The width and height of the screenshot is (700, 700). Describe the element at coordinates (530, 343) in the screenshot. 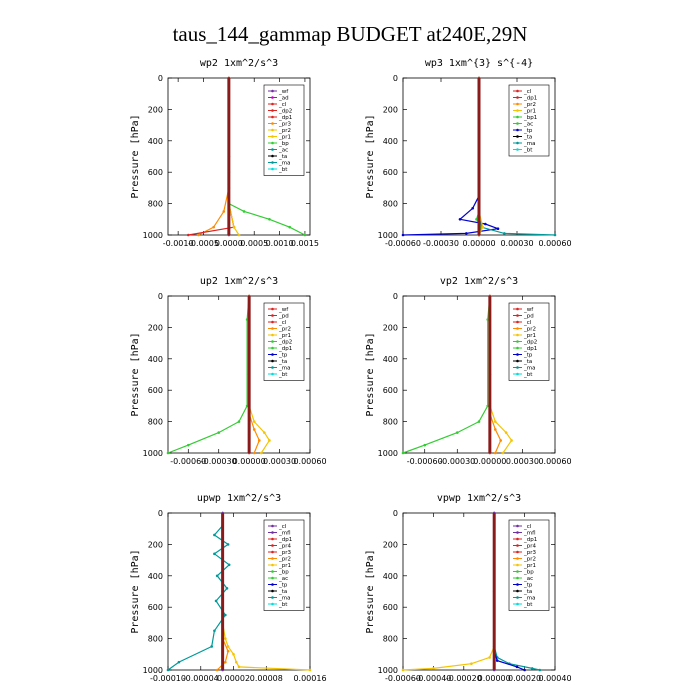

I see `legend-entry: _dp2` at that location.